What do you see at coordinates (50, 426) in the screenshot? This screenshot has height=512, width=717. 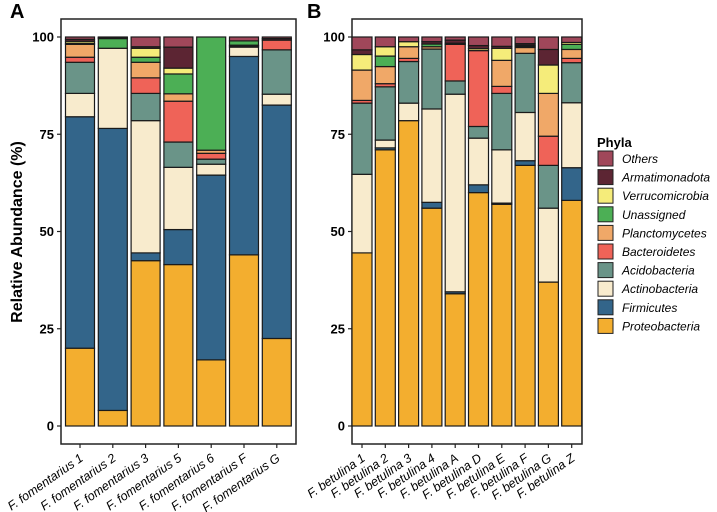 I see `y-tick-label: 0` at bounding box center [50, 426].